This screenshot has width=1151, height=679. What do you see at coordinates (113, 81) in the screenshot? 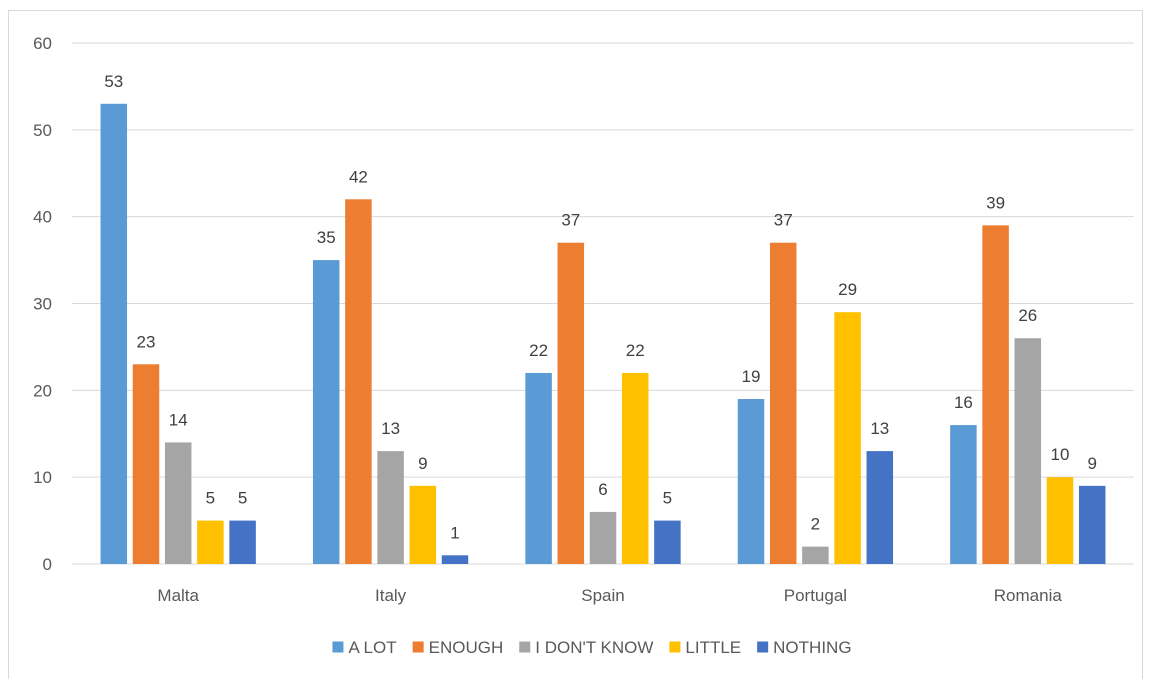
I see `data-label: 53` at bounding box center [113, 81].